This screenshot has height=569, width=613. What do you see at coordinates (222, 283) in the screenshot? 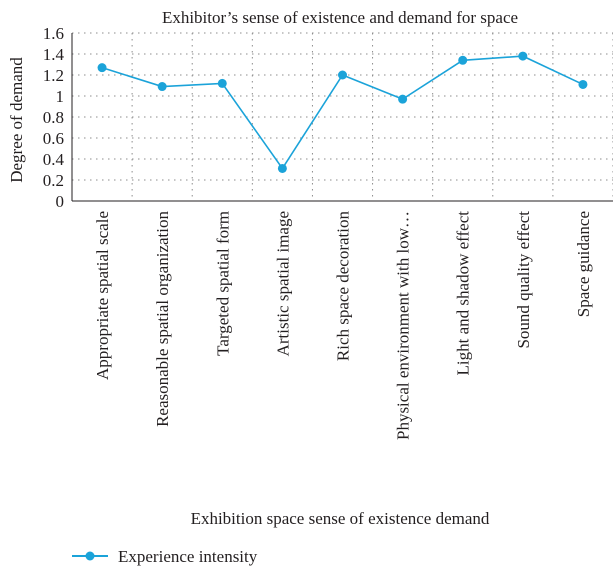
I see `x-tick-label: Targeted spatial form` at bounding box center [222, 283].